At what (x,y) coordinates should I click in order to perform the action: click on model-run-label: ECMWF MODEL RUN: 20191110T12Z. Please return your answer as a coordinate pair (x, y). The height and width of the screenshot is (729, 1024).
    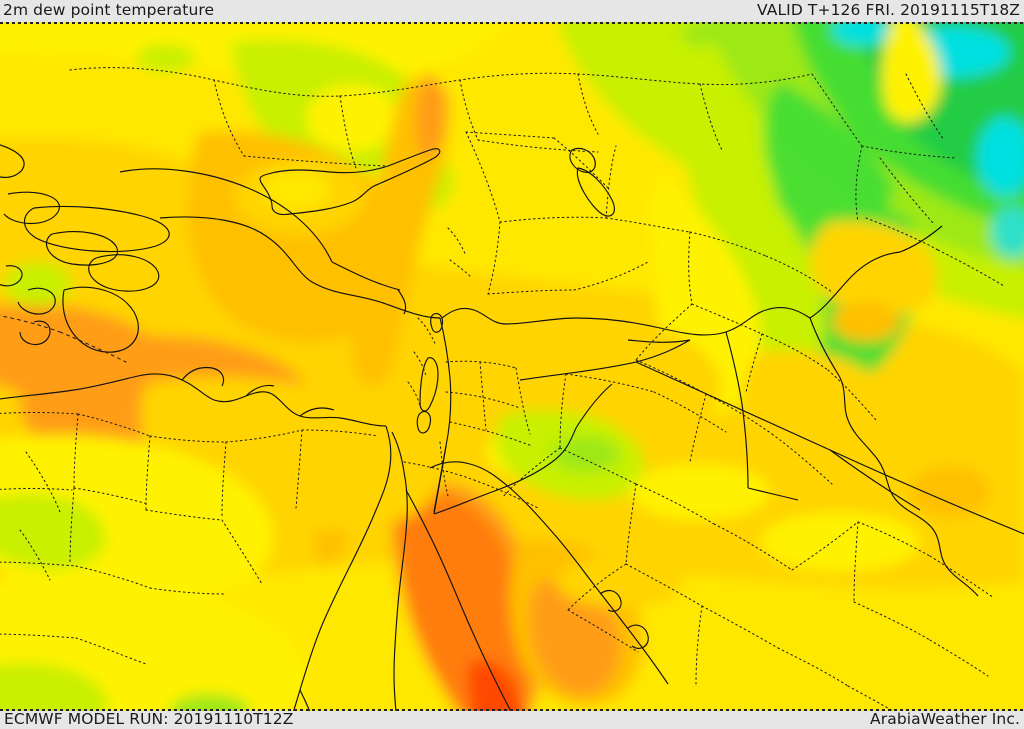
    Looking at the image, I should click on (149, 719).